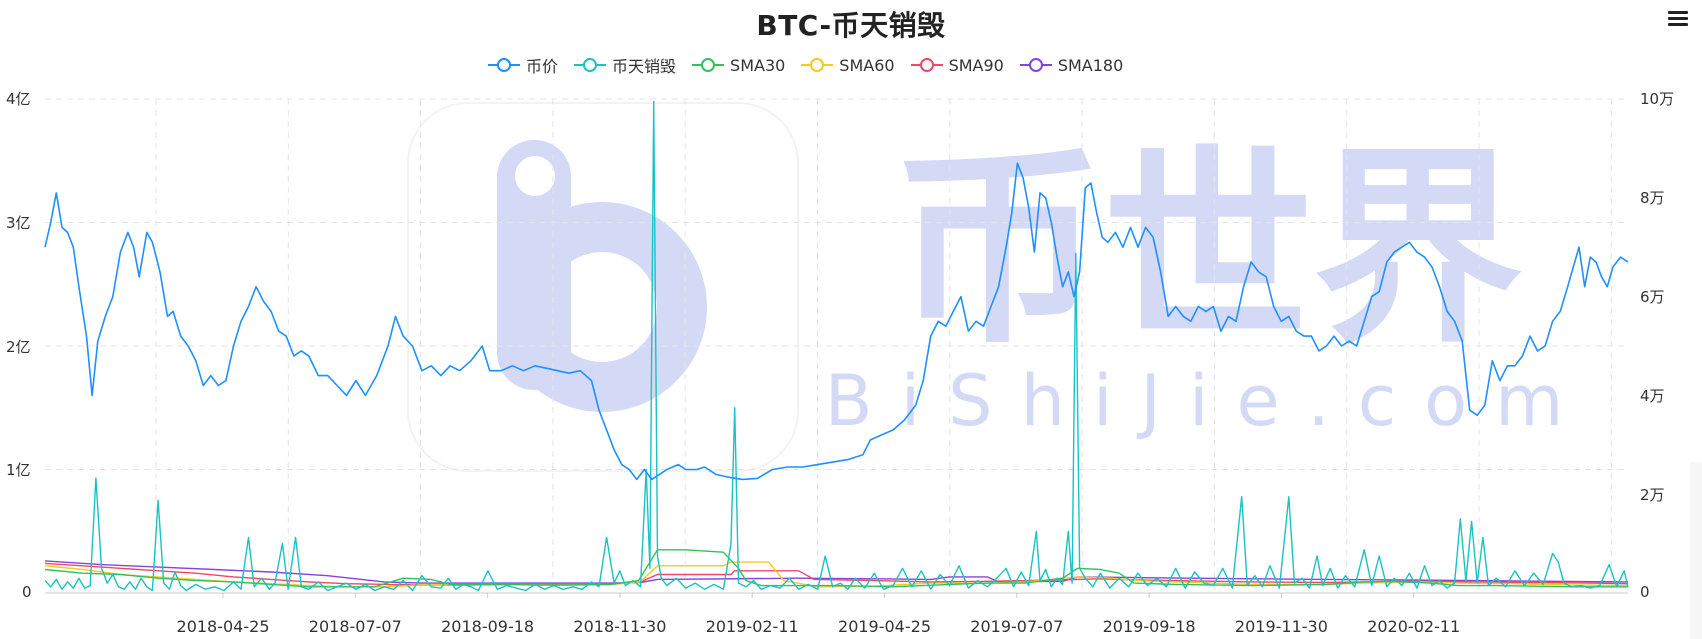 The width and height of the screenshot is (1702, 639). What do you see at coordinates (884, 626) in the screenshot?
I see `x-tick-label: 2019-04-25` at bounding box center [884, 626].